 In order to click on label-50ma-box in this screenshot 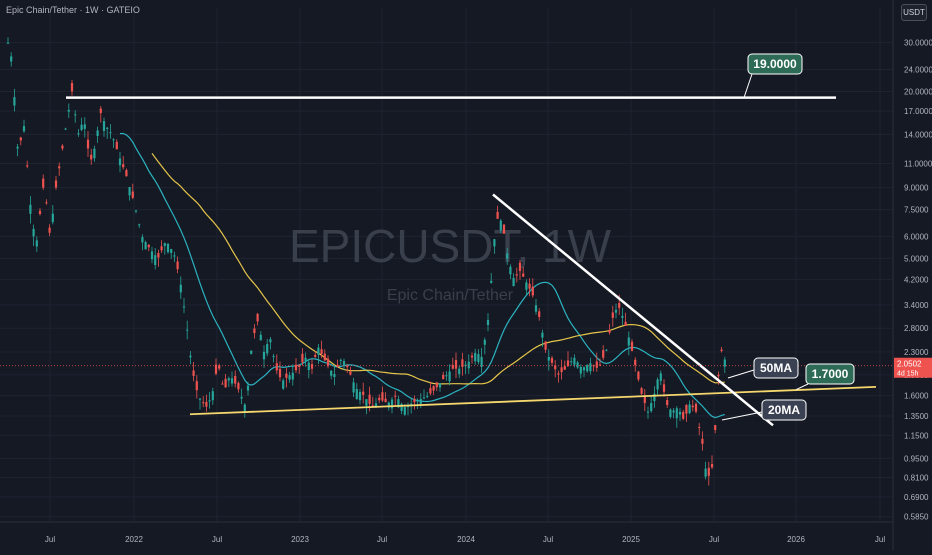, I will do `click(776, 368)`.